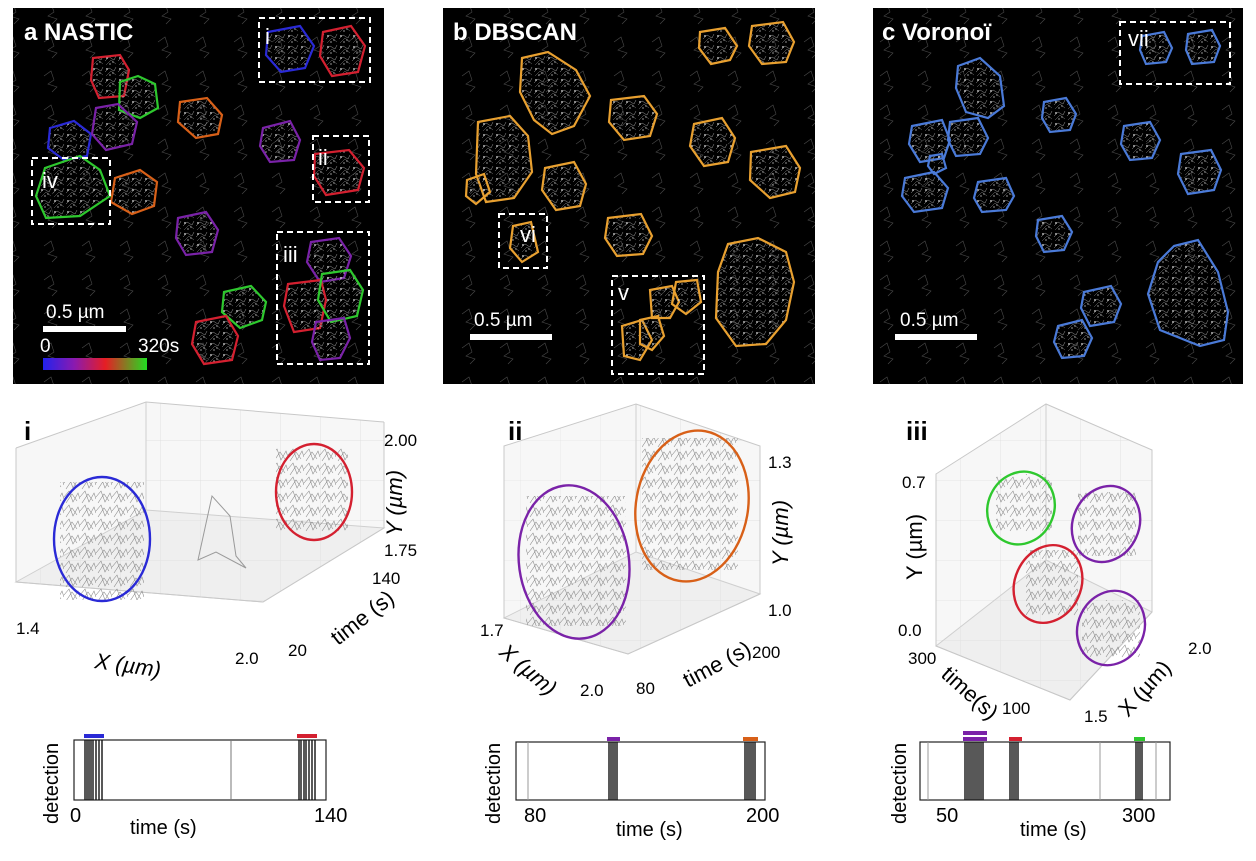 Image resolution: width=1256 pixels, height=861 pixels. What do you see at coordinates (330, 816) in the screenshot?
I see `detection-i-tick-1: 140` at bounding box center [330, 816].